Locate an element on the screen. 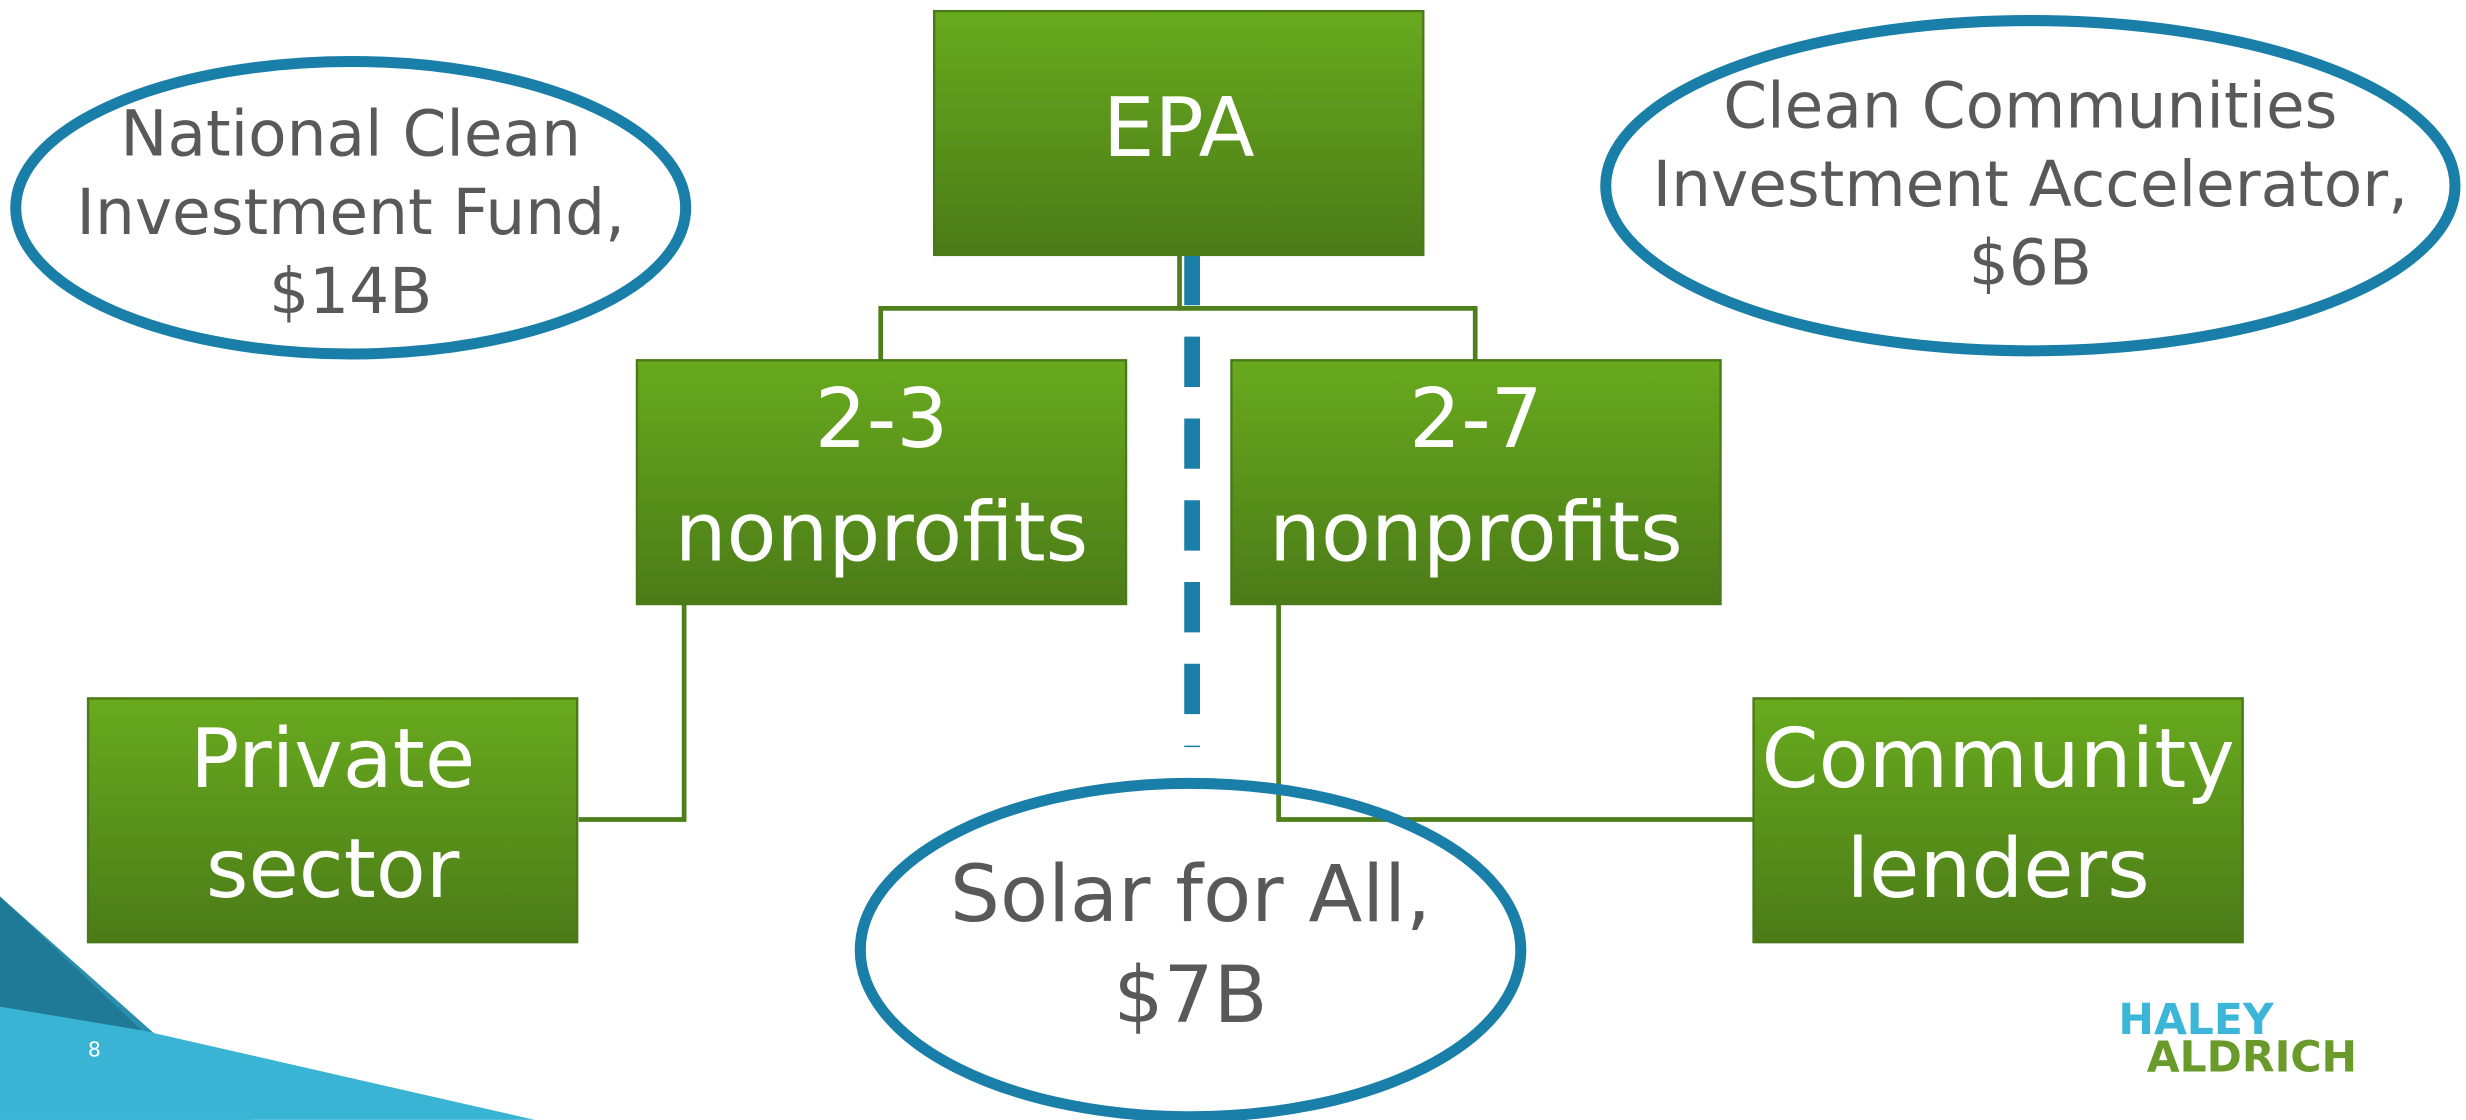  program-label: $14B is located at coordinates (350, 291).